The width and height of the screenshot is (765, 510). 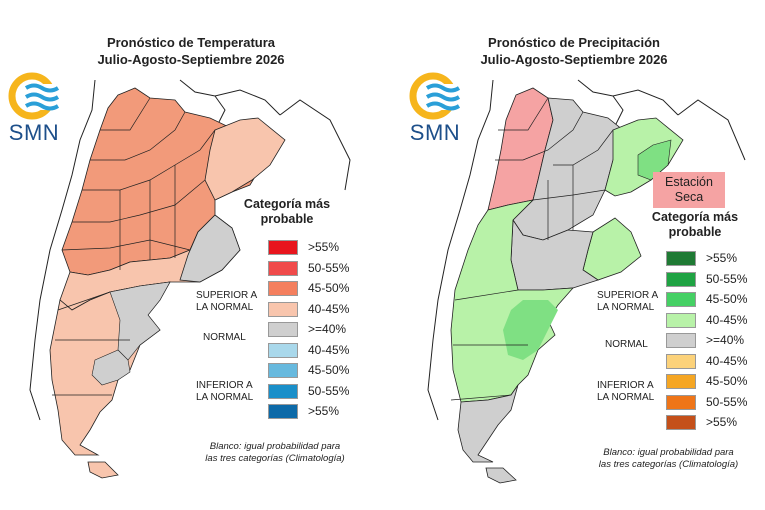 What do you see at coordinates (275, 458) in the screenshot?
I see `temperature-note-line2: las tres categorías (Climatología)` at bounding box center [275, 458].